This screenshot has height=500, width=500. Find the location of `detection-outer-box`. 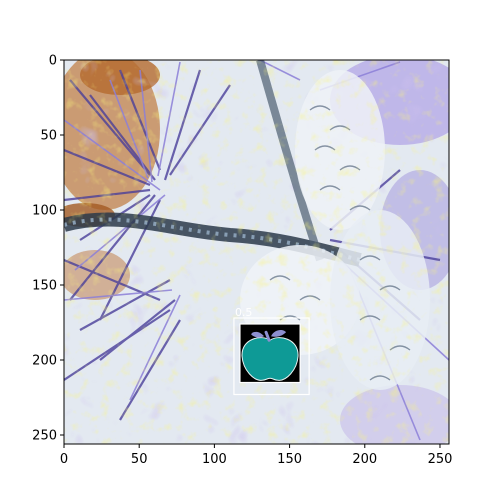

detection-outer-box is located at coordinates (271, 356).